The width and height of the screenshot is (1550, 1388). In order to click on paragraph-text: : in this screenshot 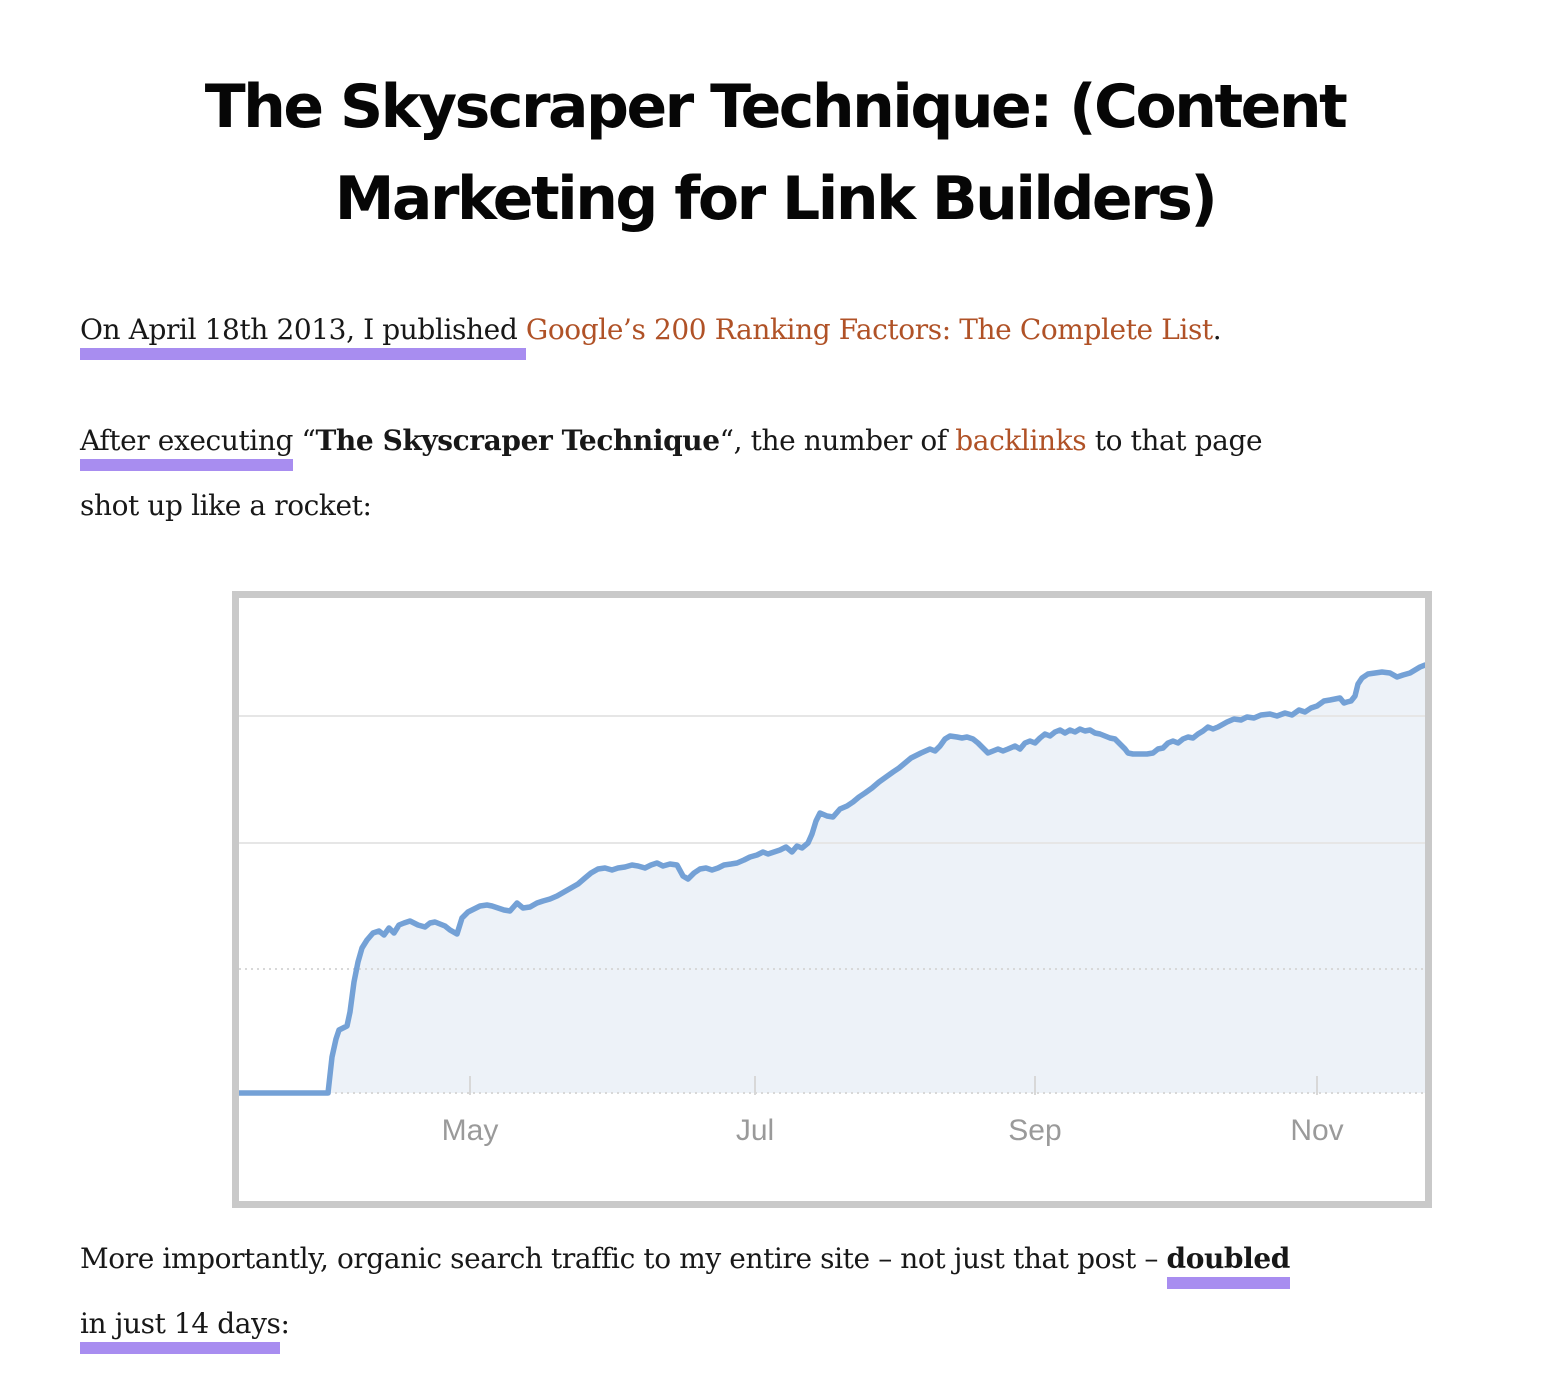, I will do `click(285, 1323)`.